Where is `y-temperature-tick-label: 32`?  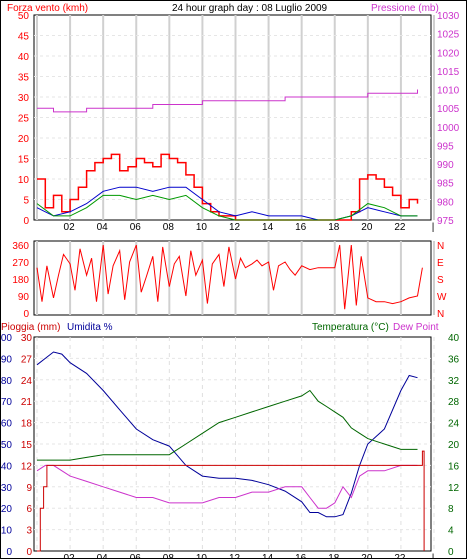
y-temperature-tick-label: 32 is located at coordinates (454, 381).